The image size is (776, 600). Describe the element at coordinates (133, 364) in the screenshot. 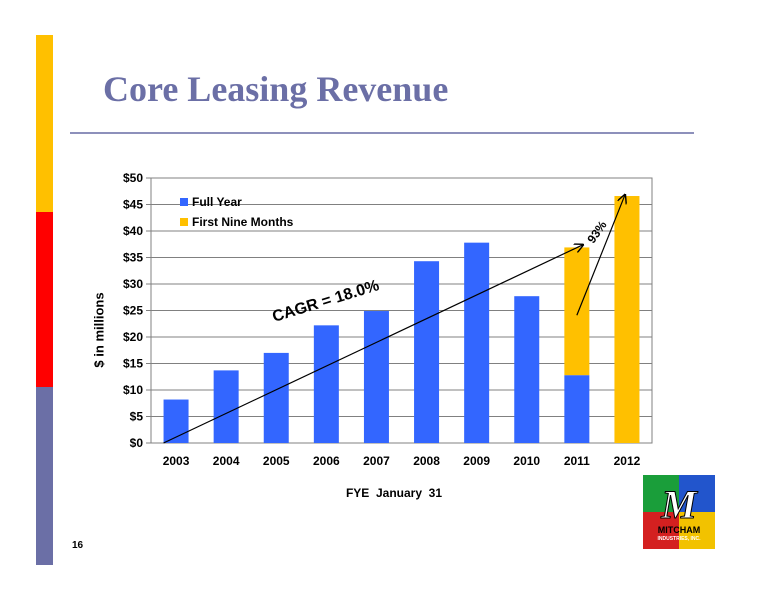

I see `y-tick-label: $15` at that location.